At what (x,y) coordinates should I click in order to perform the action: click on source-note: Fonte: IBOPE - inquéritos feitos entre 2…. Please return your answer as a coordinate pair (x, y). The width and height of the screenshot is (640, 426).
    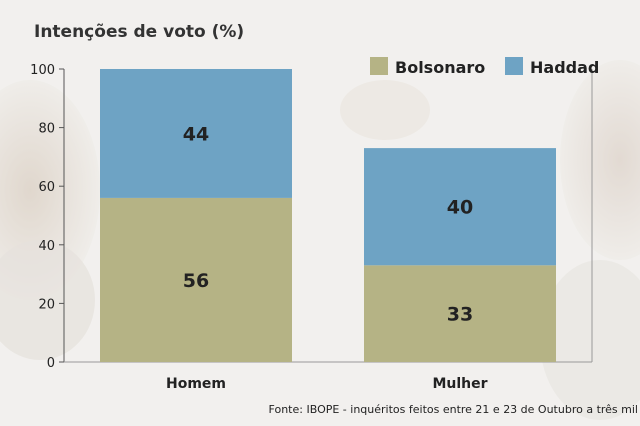
    Looking at the image, I should click on (453, 409).